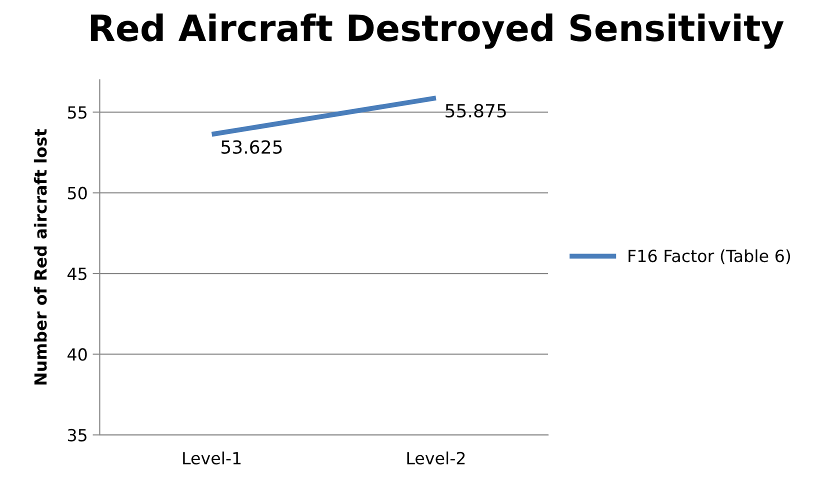  What do you see at coordinates (77, 354) in the screenshot?
I see `y-tick-label: 40` at bounding box center [77, 354].